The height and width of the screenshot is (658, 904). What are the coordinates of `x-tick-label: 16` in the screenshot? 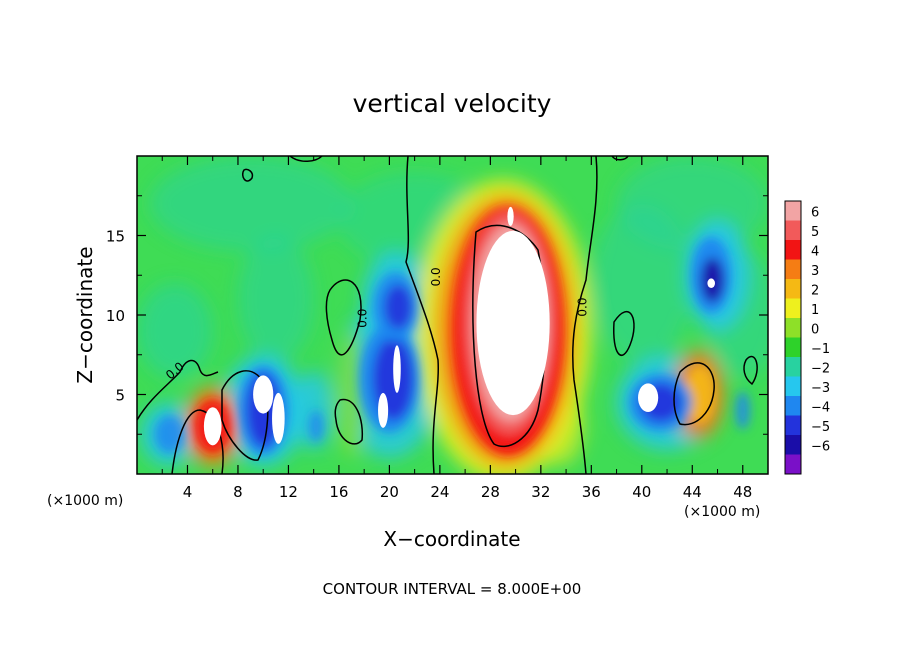 It's located at (338, 492).